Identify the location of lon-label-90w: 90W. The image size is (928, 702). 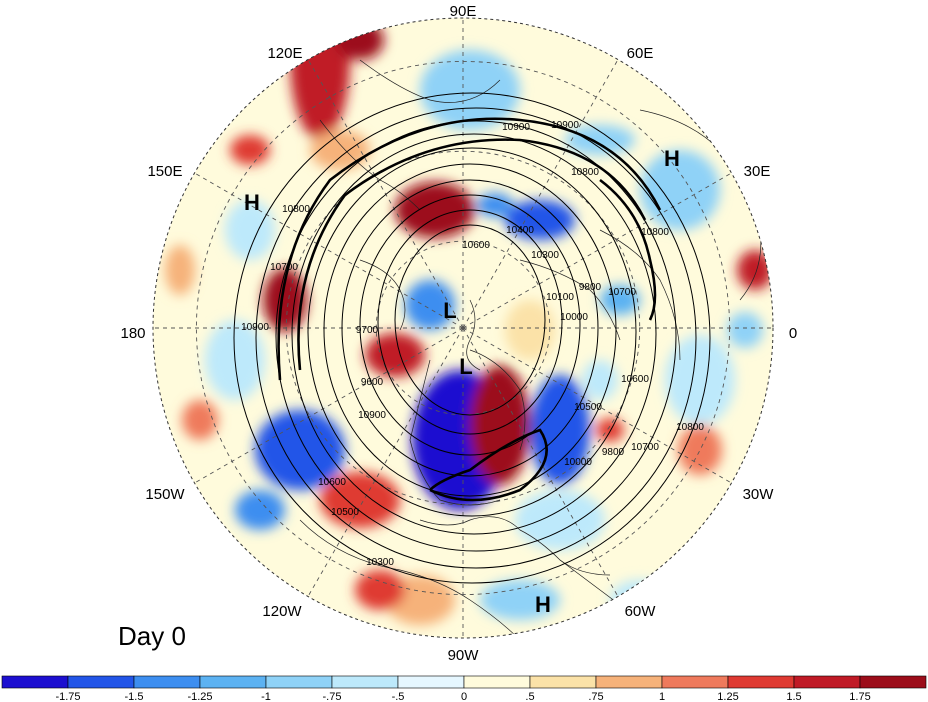
(464, 655).